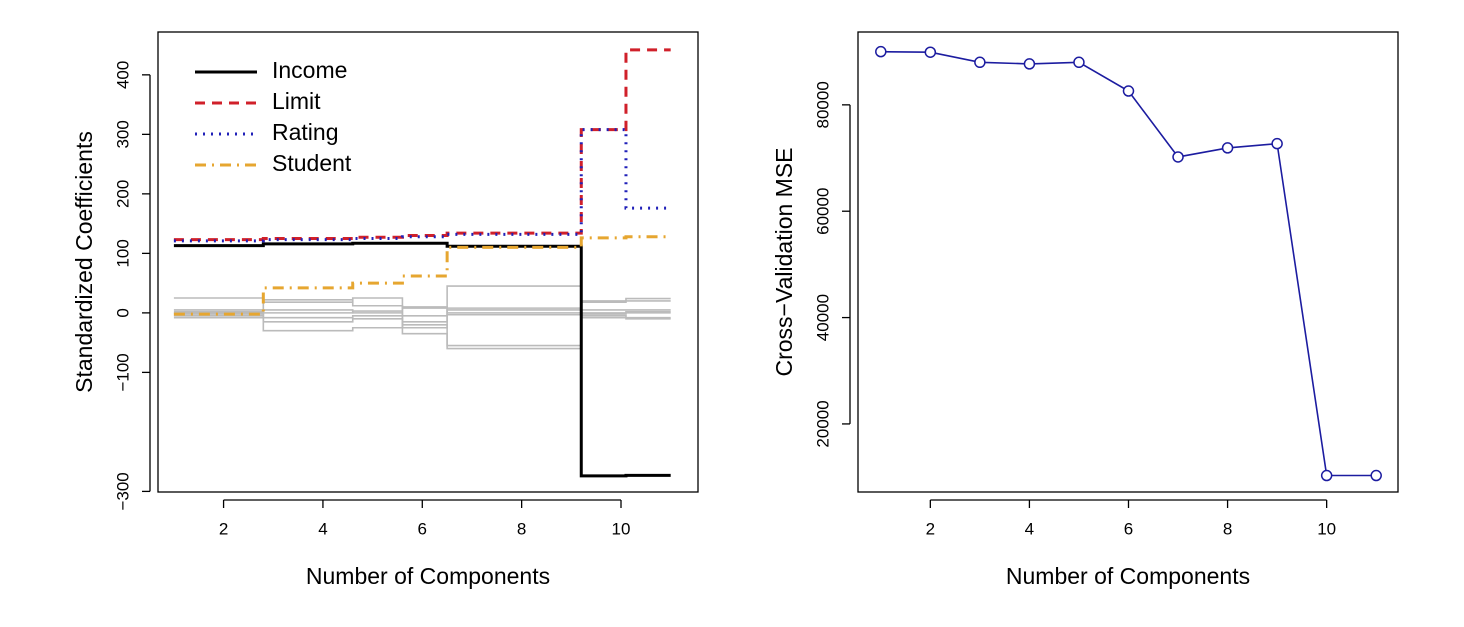 This screenshot has height=627, width=1464. What do you see at coordinates (84, 262) in the screenshot?
I see `y-axis-title: Standardized Coefficients` at bounding box center [84, 262].